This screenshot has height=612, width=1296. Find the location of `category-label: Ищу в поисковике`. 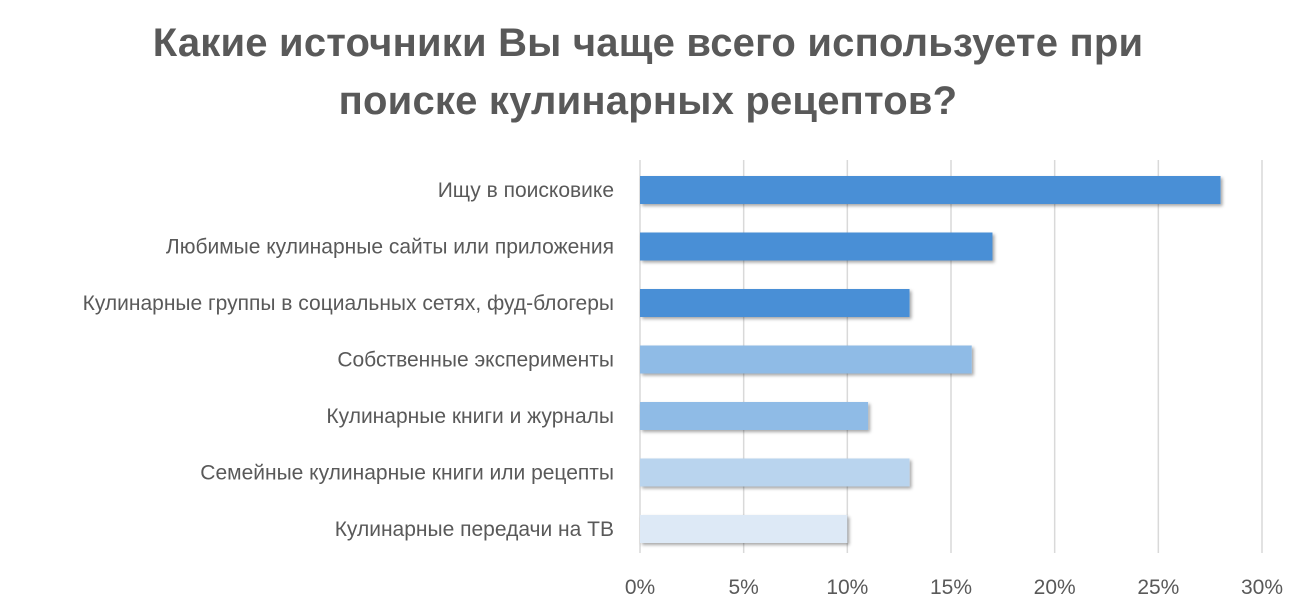

category-label: Ищу в поисковике is located at coordinates (526, 190).